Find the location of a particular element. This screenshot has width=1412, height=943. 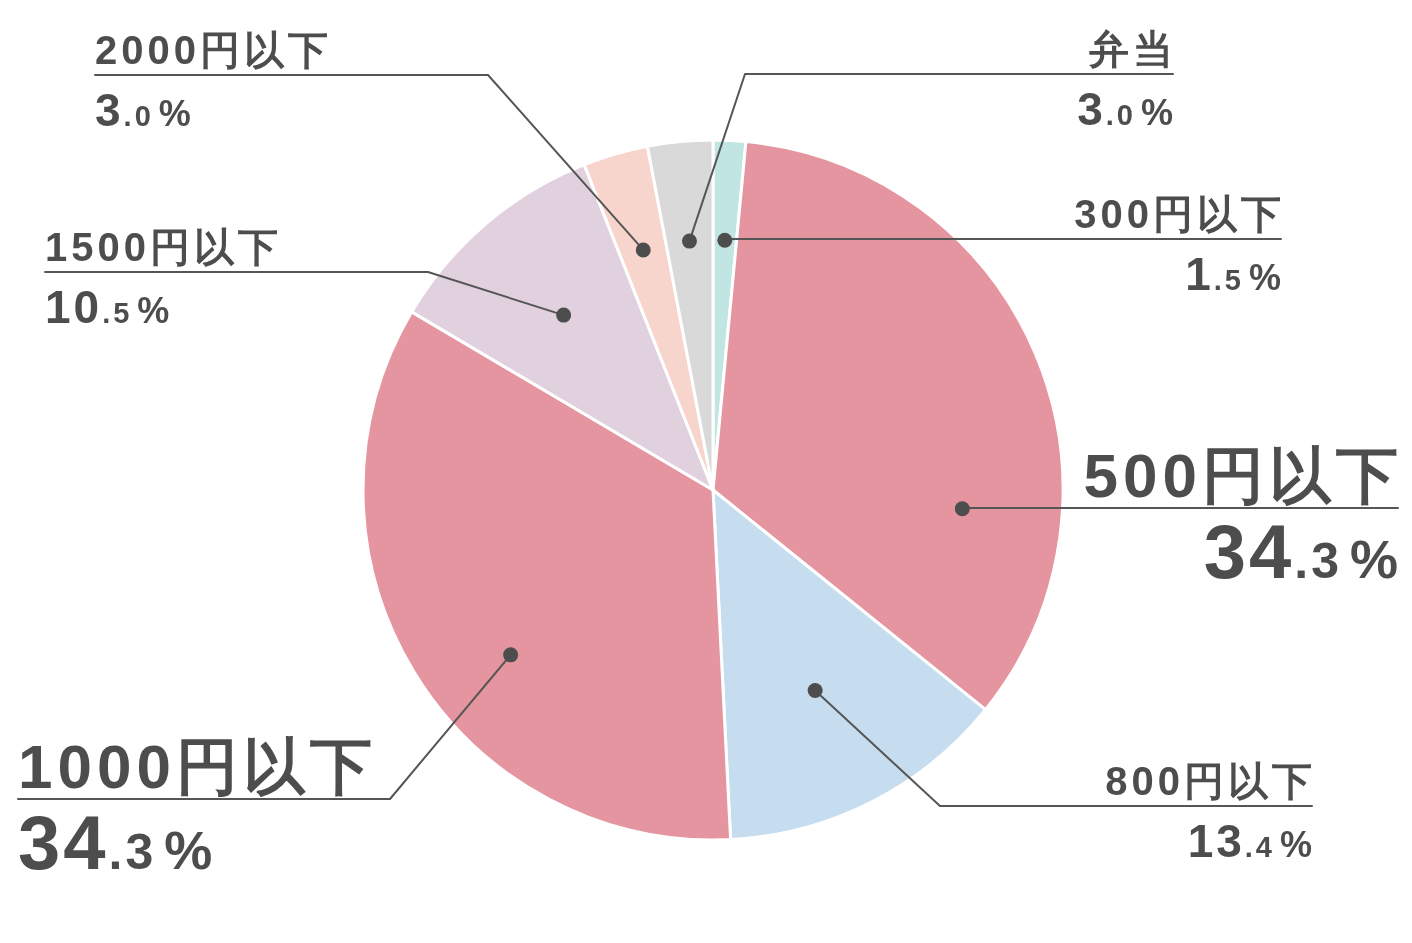

slice-label: 1000円以下 is located at coordinates (197, 766).